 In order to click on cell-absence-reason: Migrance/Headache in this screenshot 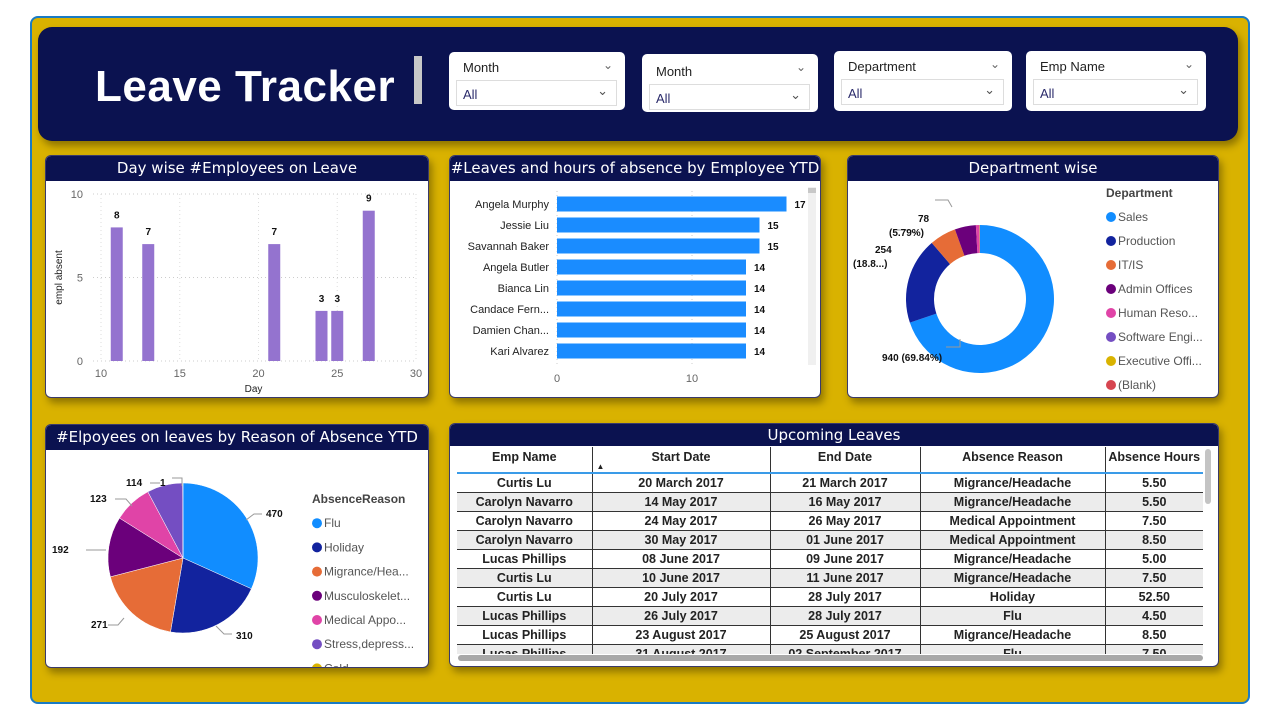, I will do `click(1013, 635)`.